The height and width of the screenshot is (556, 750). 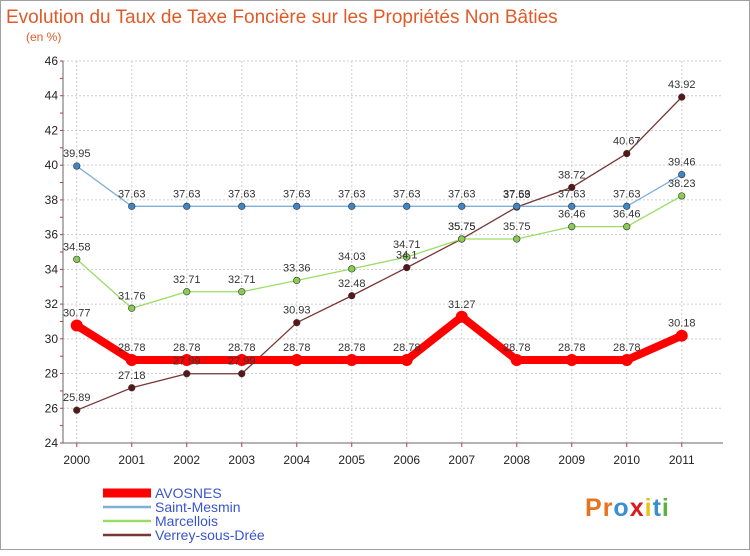 What do you see at coordinates (627, 142) in the screenshot?
I see `data-label: 40.67` at bounding box center [627, 142].